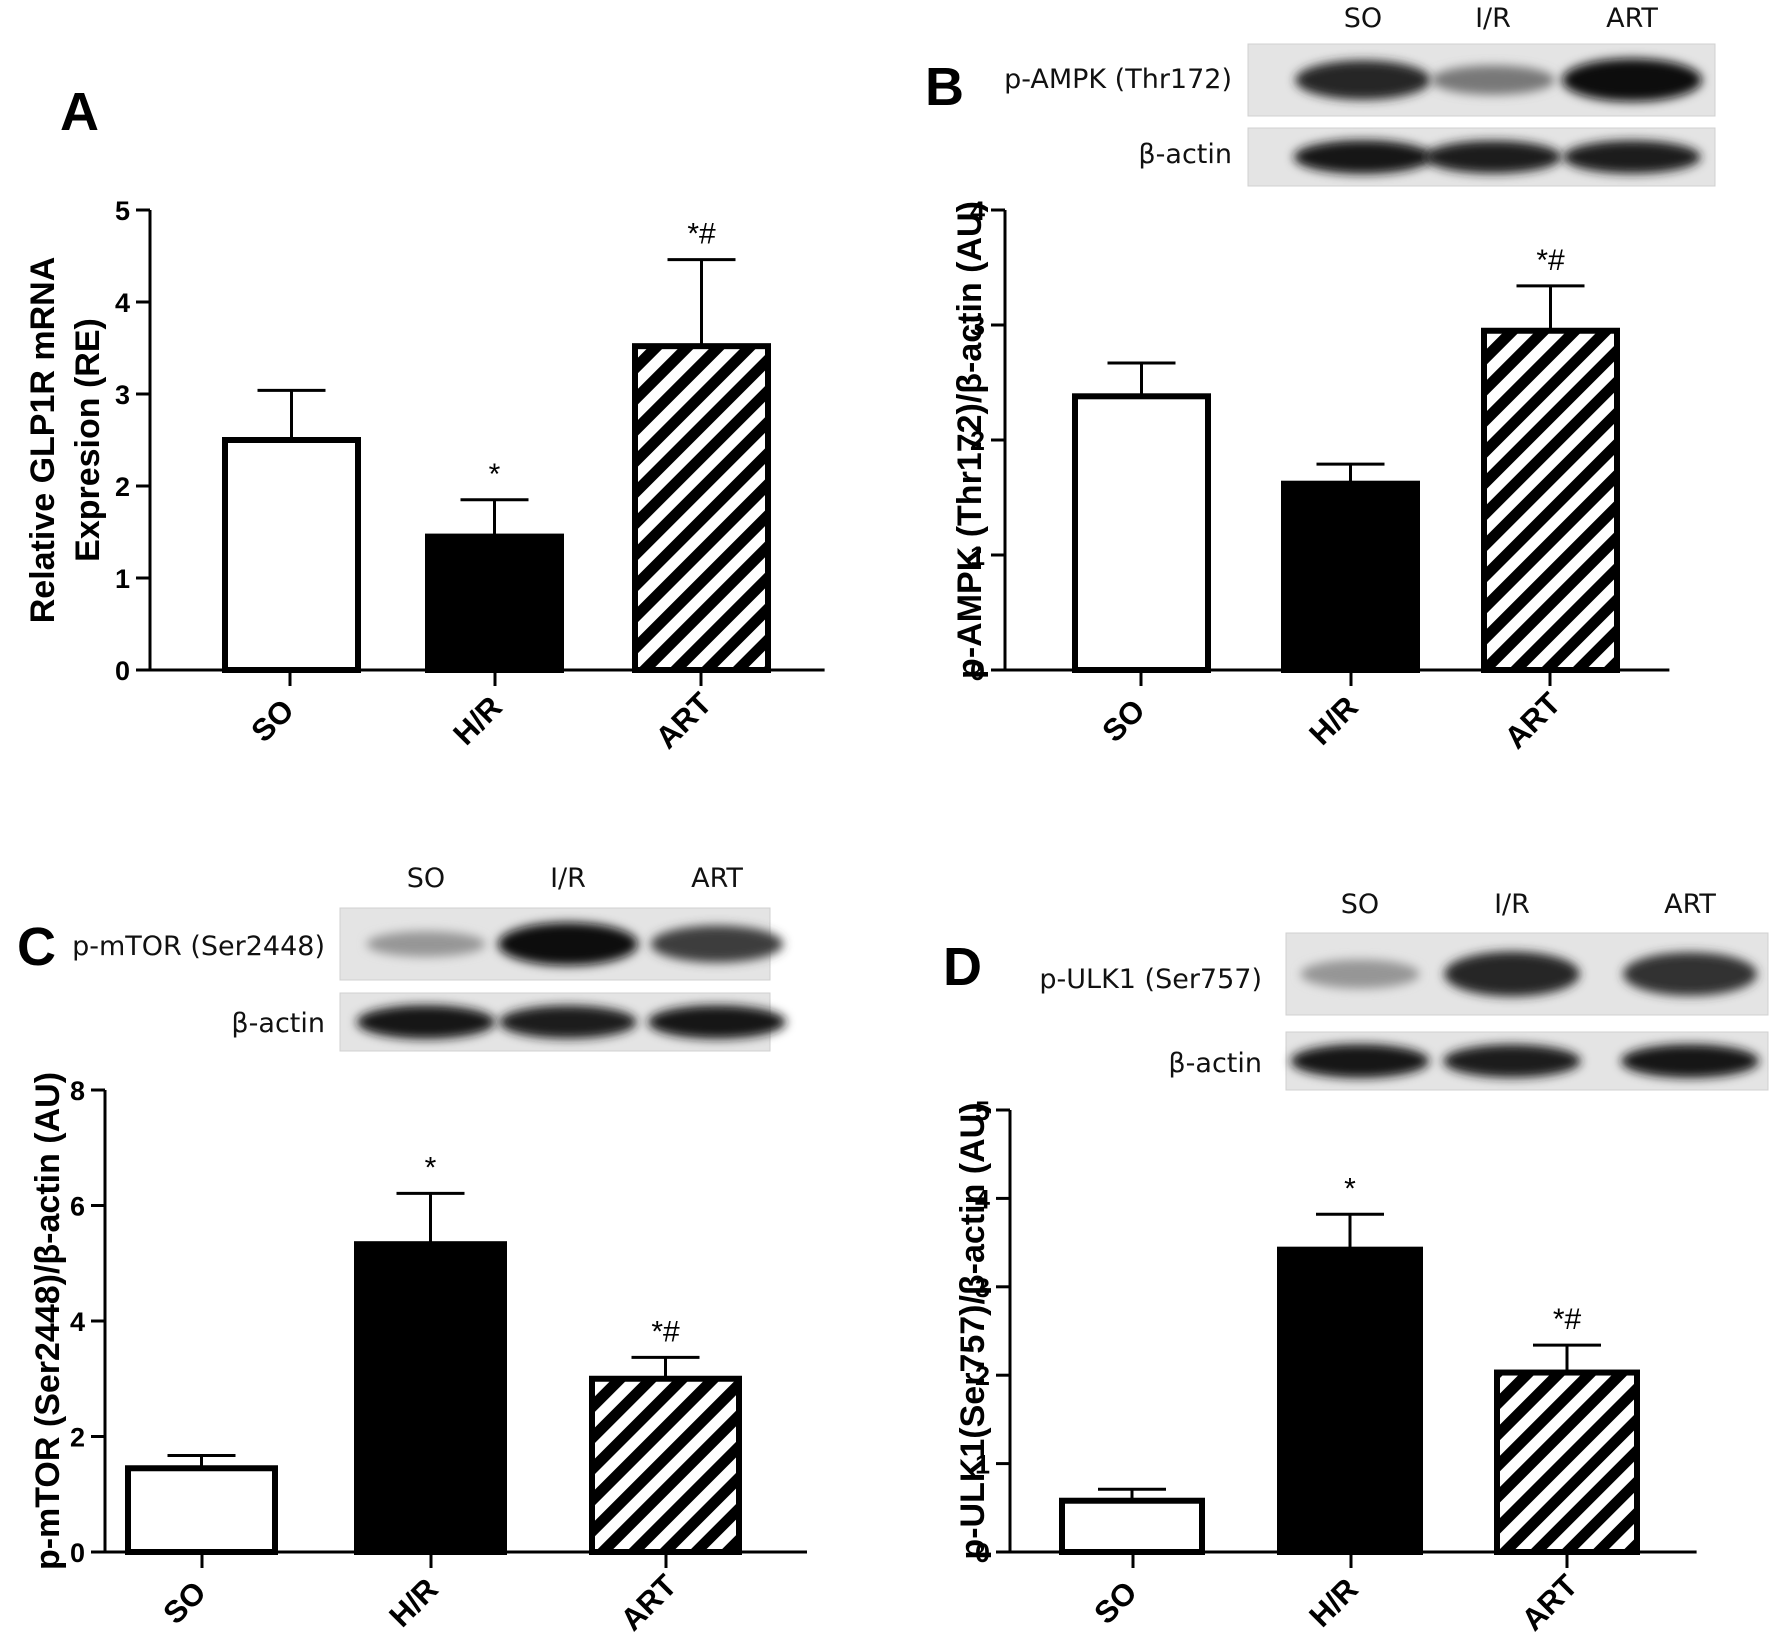 The image size is (1770, 1651). I want to click on y-tick-label: 6, so click(77, 1207).